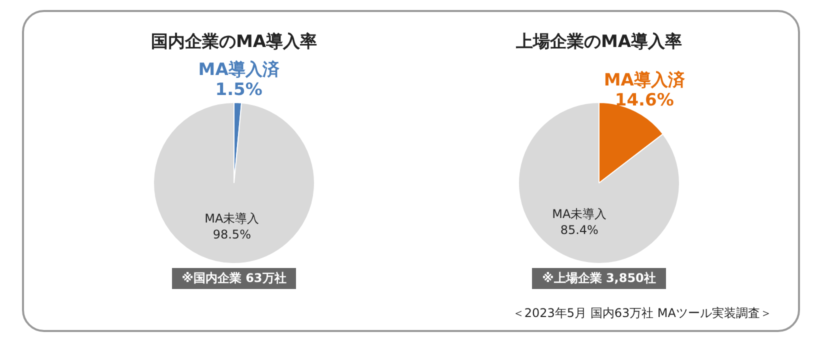 This screenshot has height=340, width=823. What do you see at coordinates (579, 229) in the screenshot?
I see `data-label: 85.4%` at bounding box center [579, 229].